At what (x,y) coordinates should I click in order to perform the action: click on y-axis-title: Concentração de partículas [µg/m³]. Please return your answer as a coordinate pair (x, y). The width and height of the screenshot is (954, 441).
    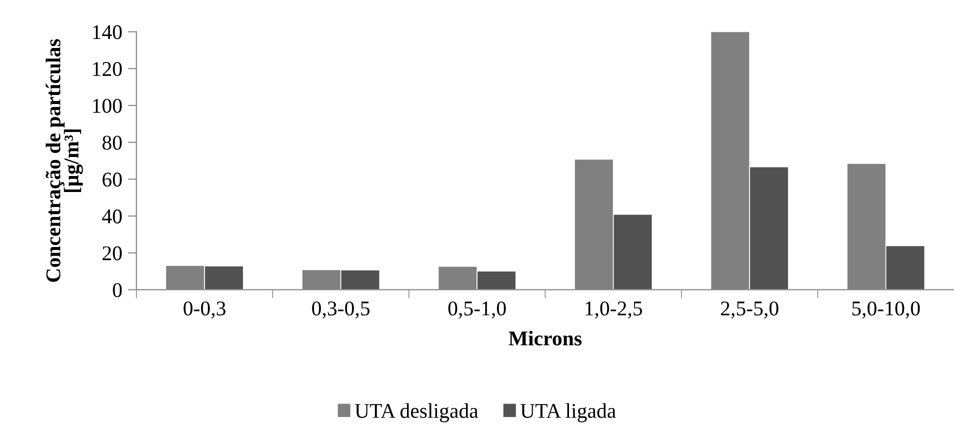
    Looking at the image, I should click on (64, 160).